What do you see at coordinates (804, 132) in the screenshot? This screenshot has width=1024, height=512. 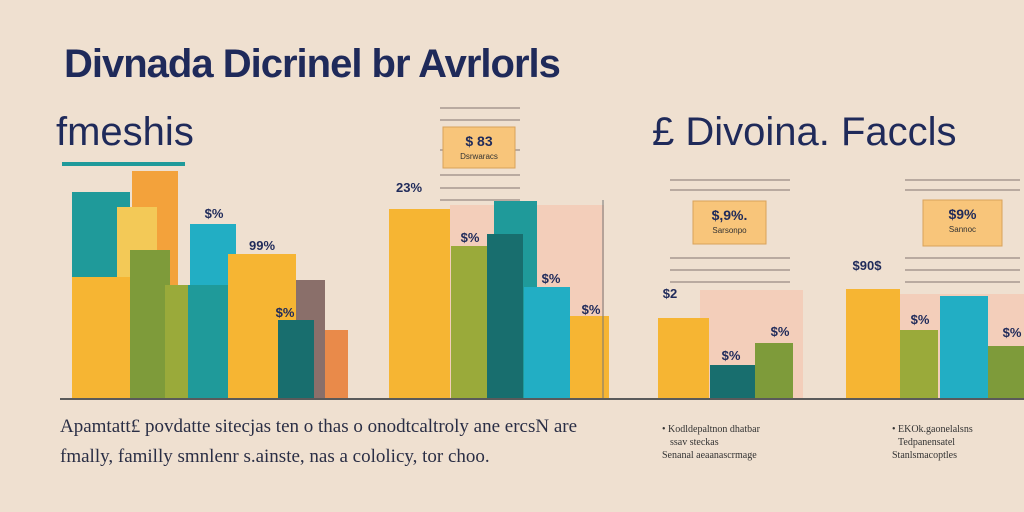 I see `subtitle-right: £ Divoina. Faccls` at bounding box center [804, 132].